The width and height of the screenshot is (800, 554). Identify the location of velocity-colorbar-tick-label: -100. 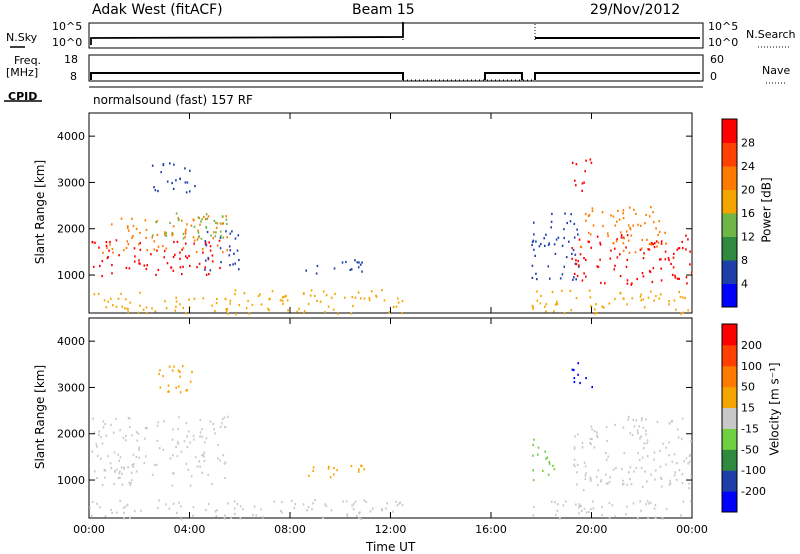
(753, 470).